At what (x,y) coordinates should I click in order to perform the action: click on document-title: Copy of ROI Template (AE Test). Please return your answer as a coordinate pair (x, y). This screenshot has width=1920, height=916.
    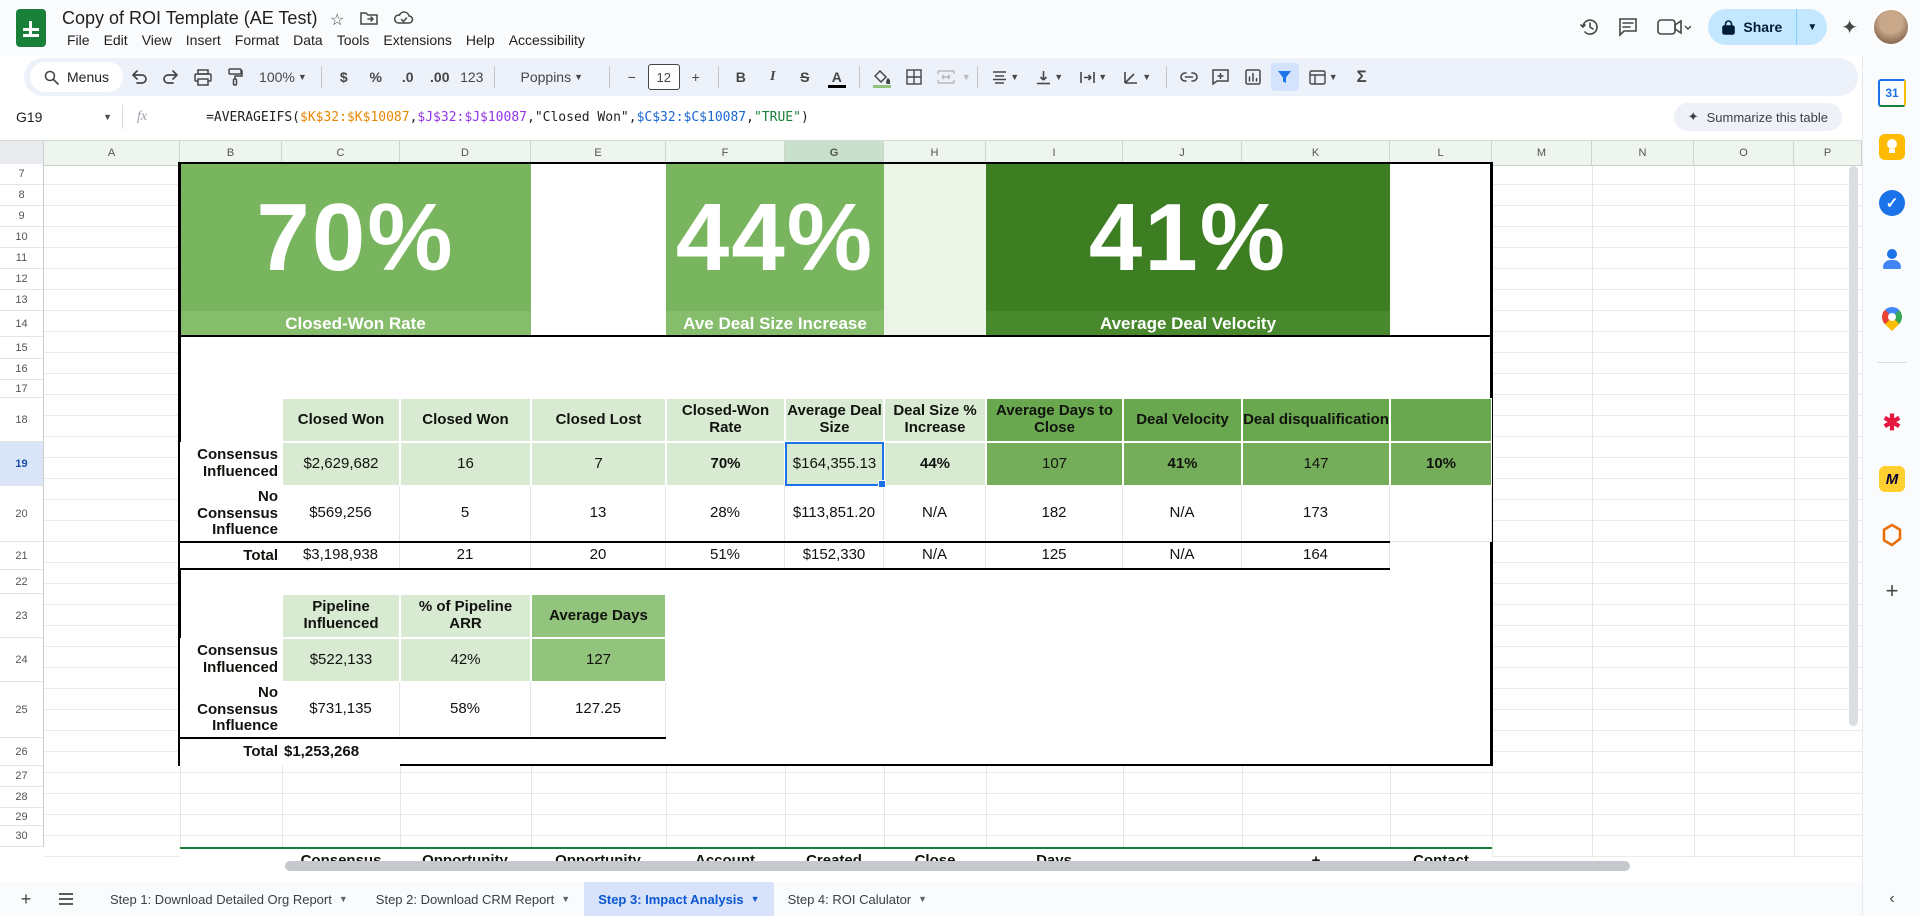
    Looking at the image, I should click on (190, 18).